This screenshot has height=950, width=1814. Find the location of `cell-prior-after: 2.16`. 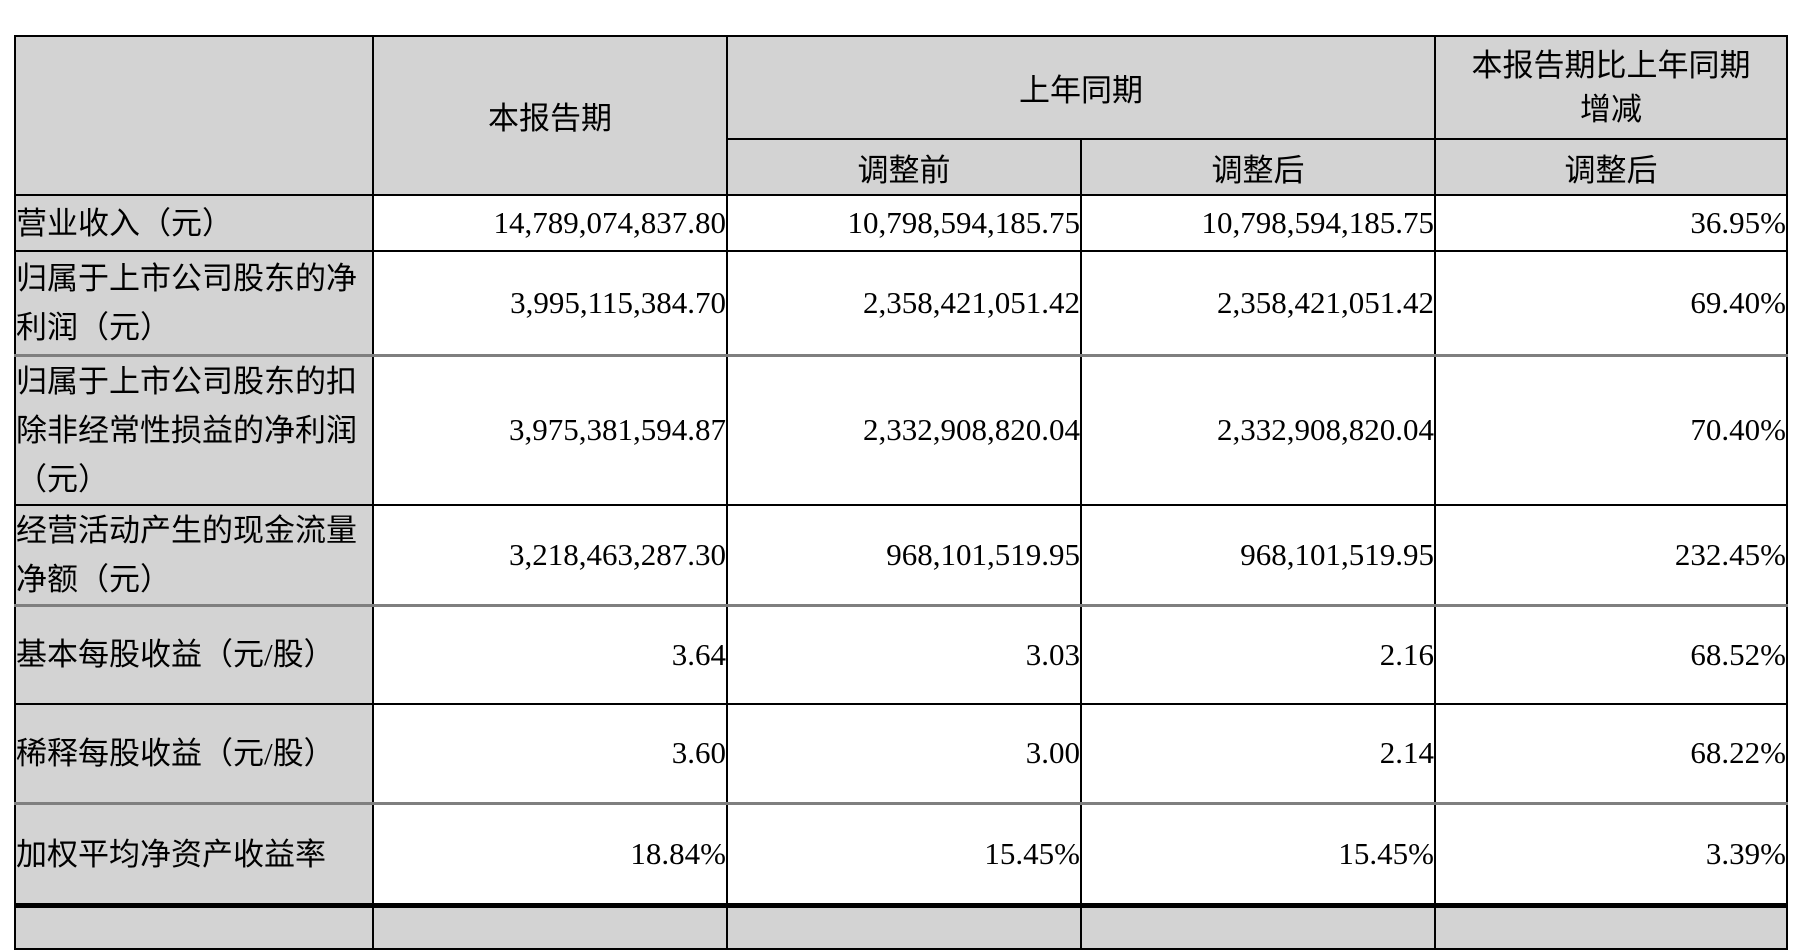

cell-prior-after: 2.16 is located at coordinates (1258, 654).